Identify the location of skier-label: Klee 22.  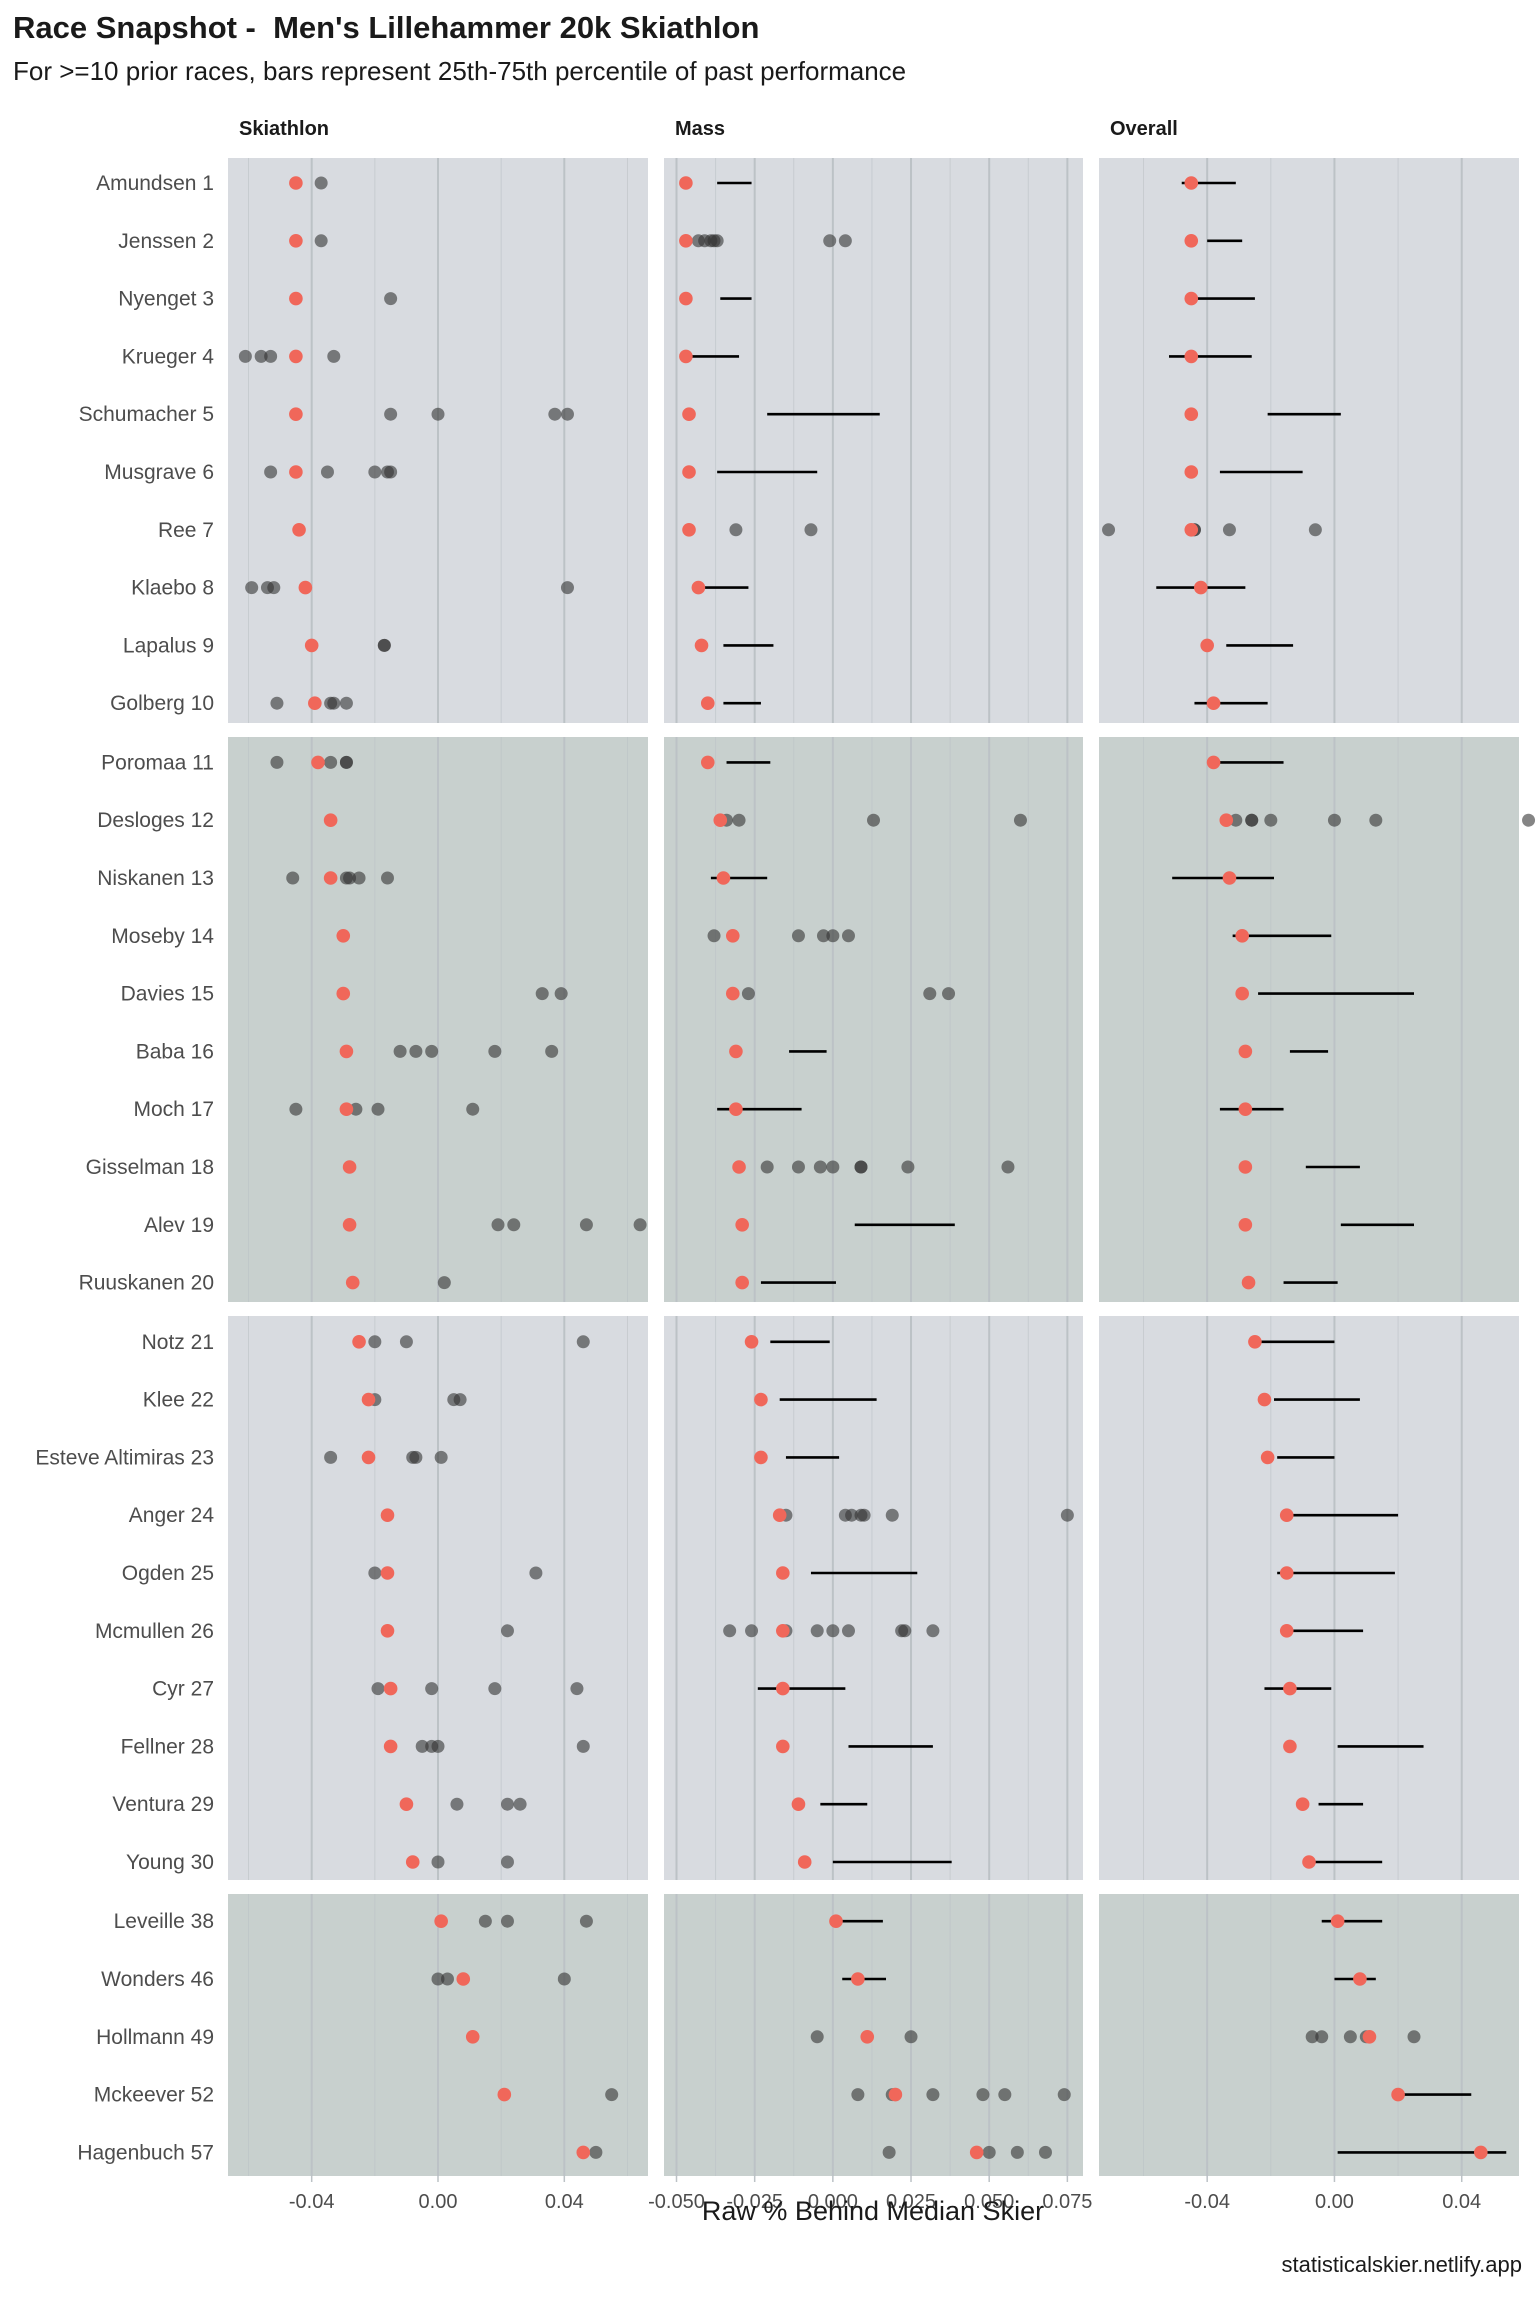
(178, 1400).